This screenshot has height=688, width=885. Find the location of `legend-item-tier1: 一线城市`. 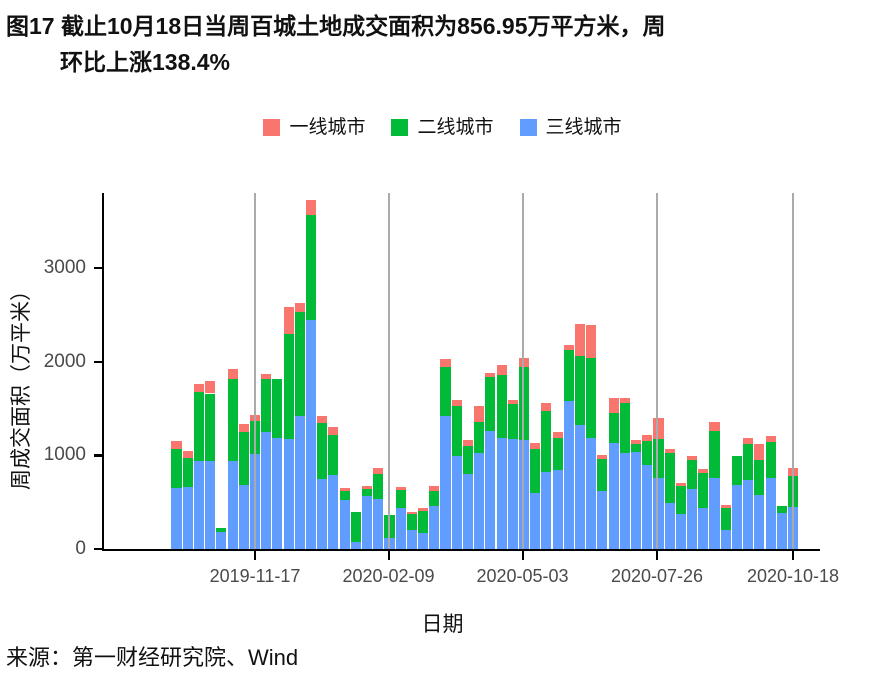

legend-item-tier1: 一线城市 is located at coordinates (314, 127).